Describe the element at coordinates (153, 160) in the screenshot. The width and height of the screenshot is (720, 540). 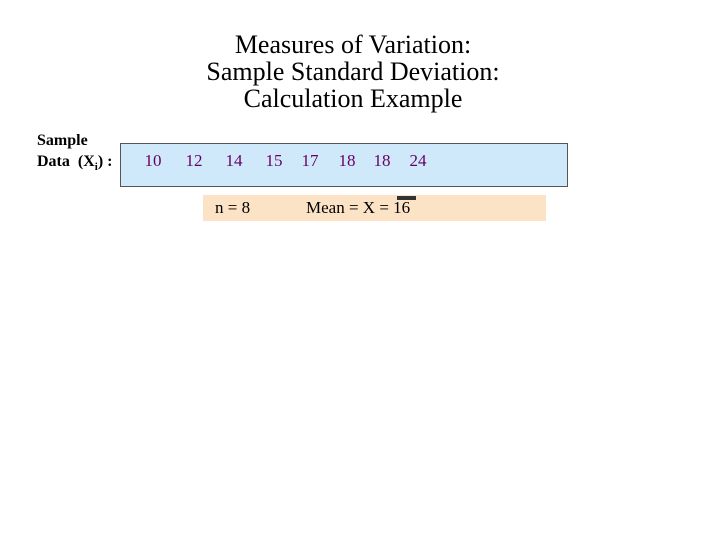
I see `data-value: 10` at that location.